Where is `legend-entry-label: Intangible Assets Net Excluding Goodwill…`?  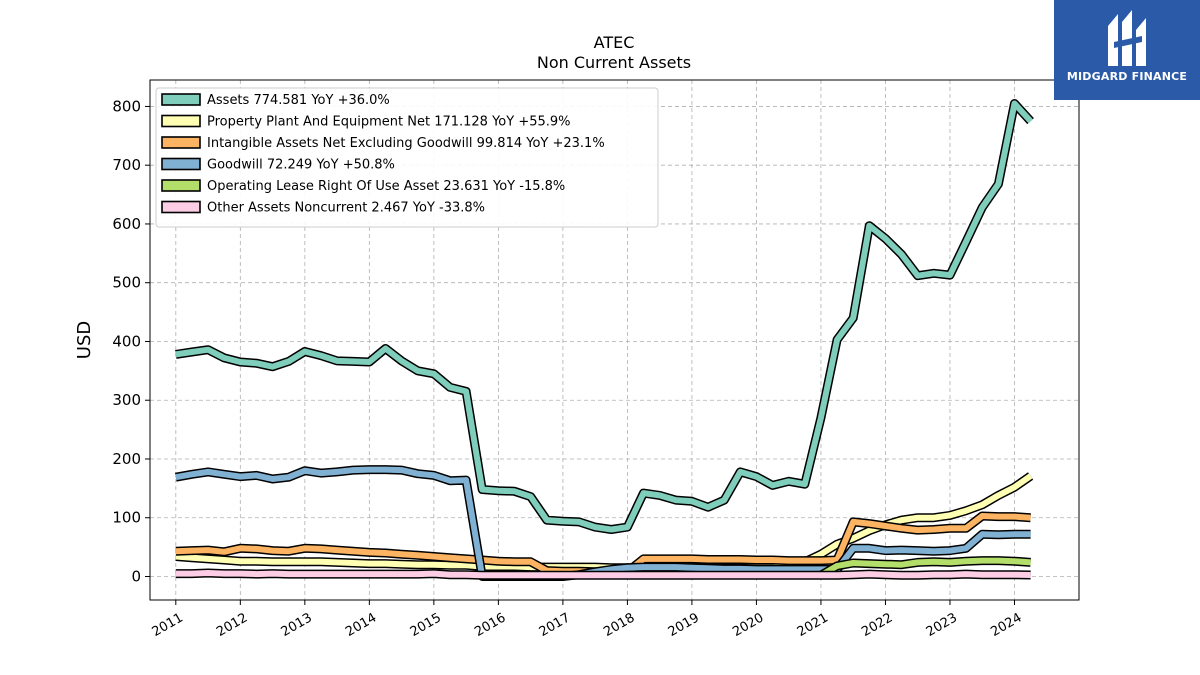 legend-entry-label: Intangible Assets Net Excluding Goodwill… is located at coordinates (406, 143).